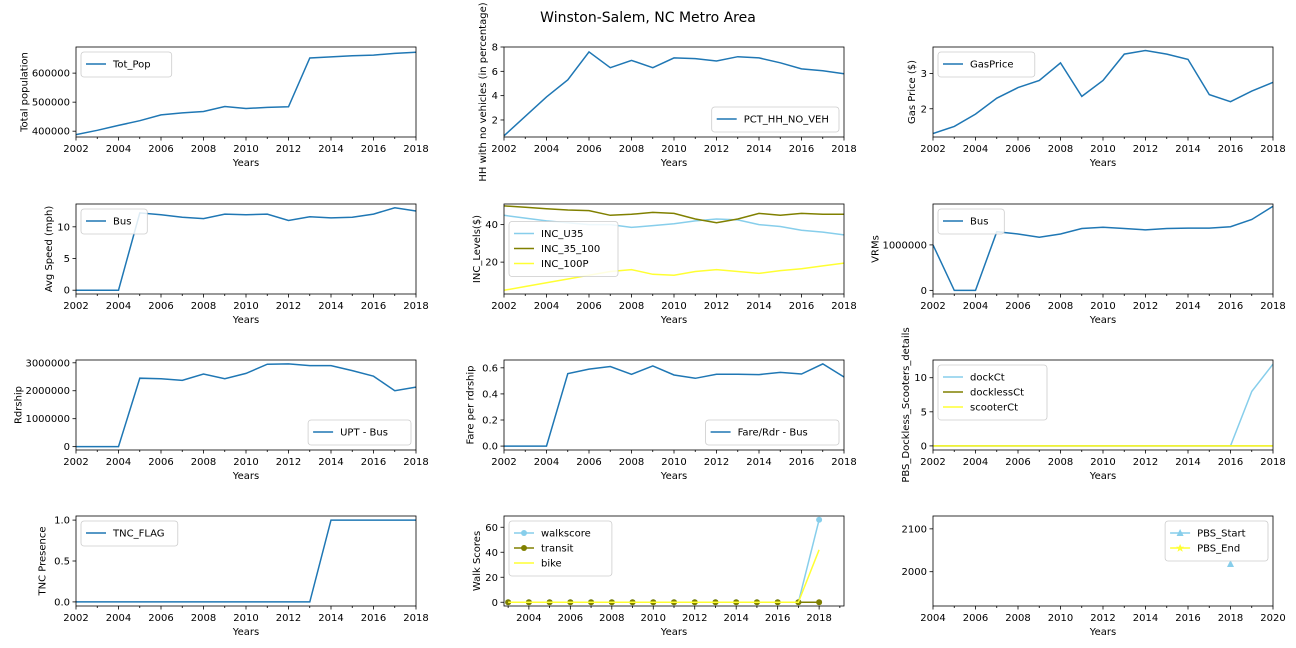 The height and width of the screenshot is (648, 1296). What do you see at coordinates (1221, 534) in the screenshot?
I see `legend-label: PBS_Start` at bounding box center [1221, 534].